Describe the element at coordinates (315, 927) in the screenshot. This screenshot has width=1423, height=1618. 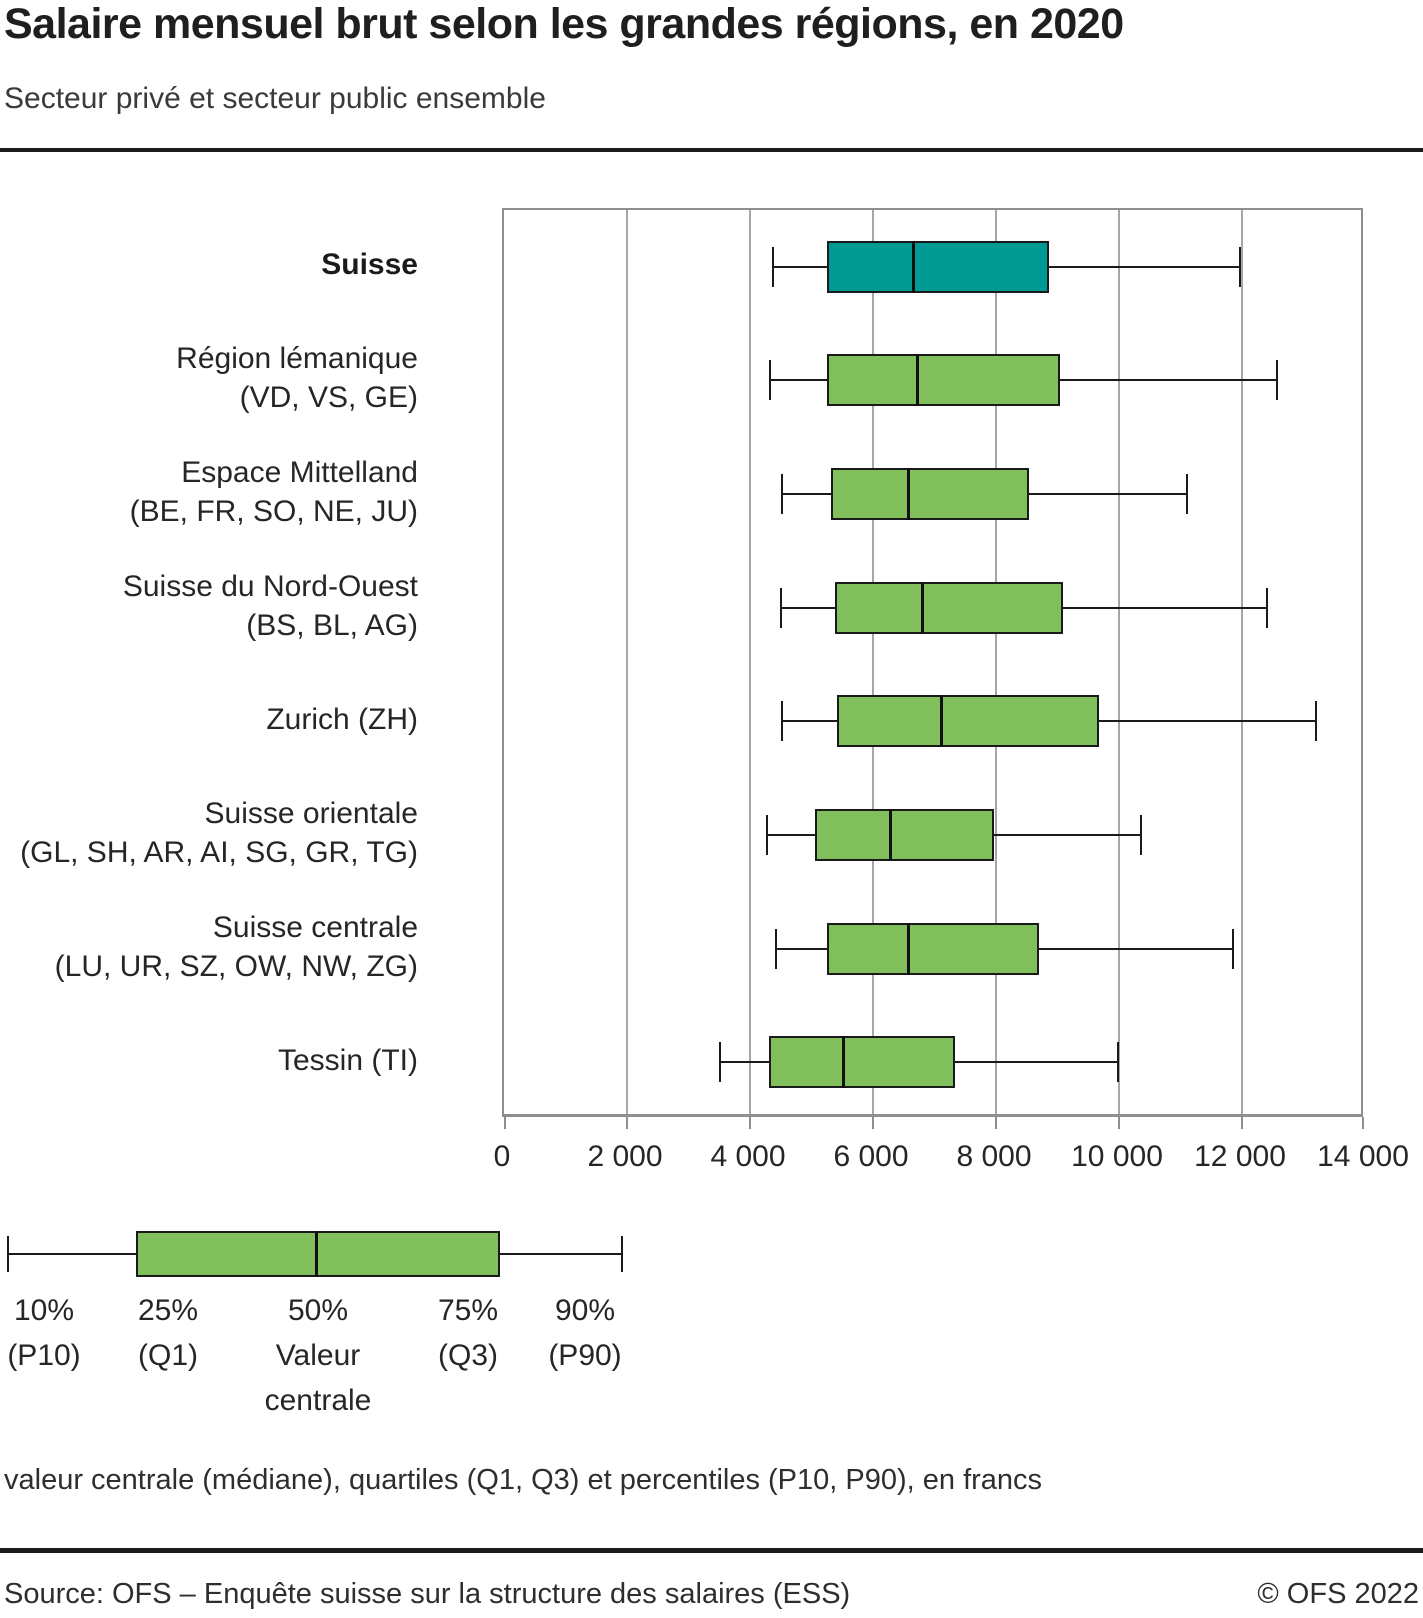
I see `region-name: Suisse centrale` at that location.